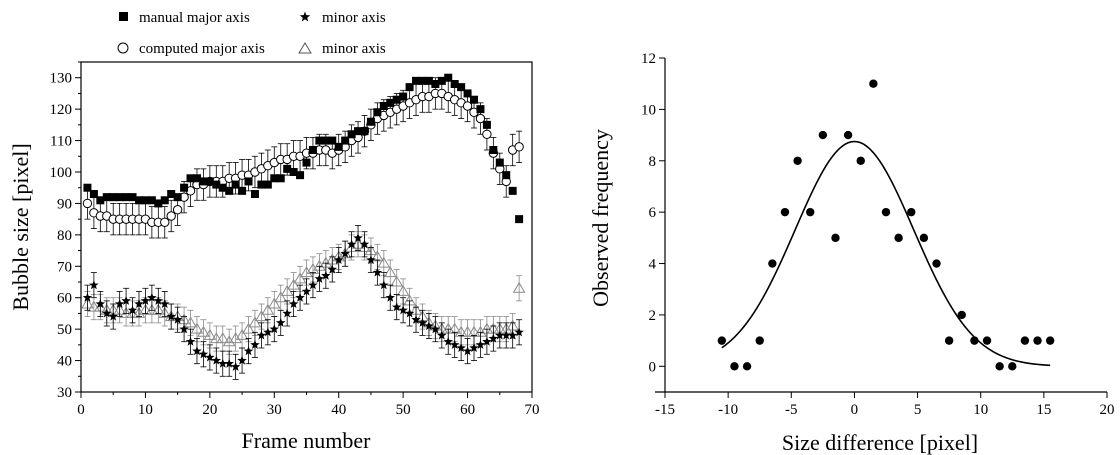 Image resolution: width=1120 pixels, height=455 pixels. Describe the element at coordinates (354, 49) in the screenshot. I see `legend-label: minor axis` at that location.